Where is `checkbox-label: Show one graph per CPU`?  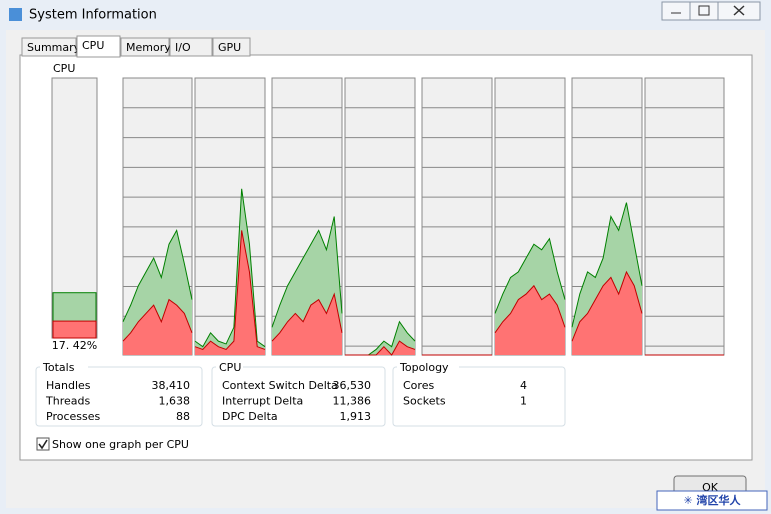 checkbox-label: Show one graph per CPU is located at coordinates (120, 444).